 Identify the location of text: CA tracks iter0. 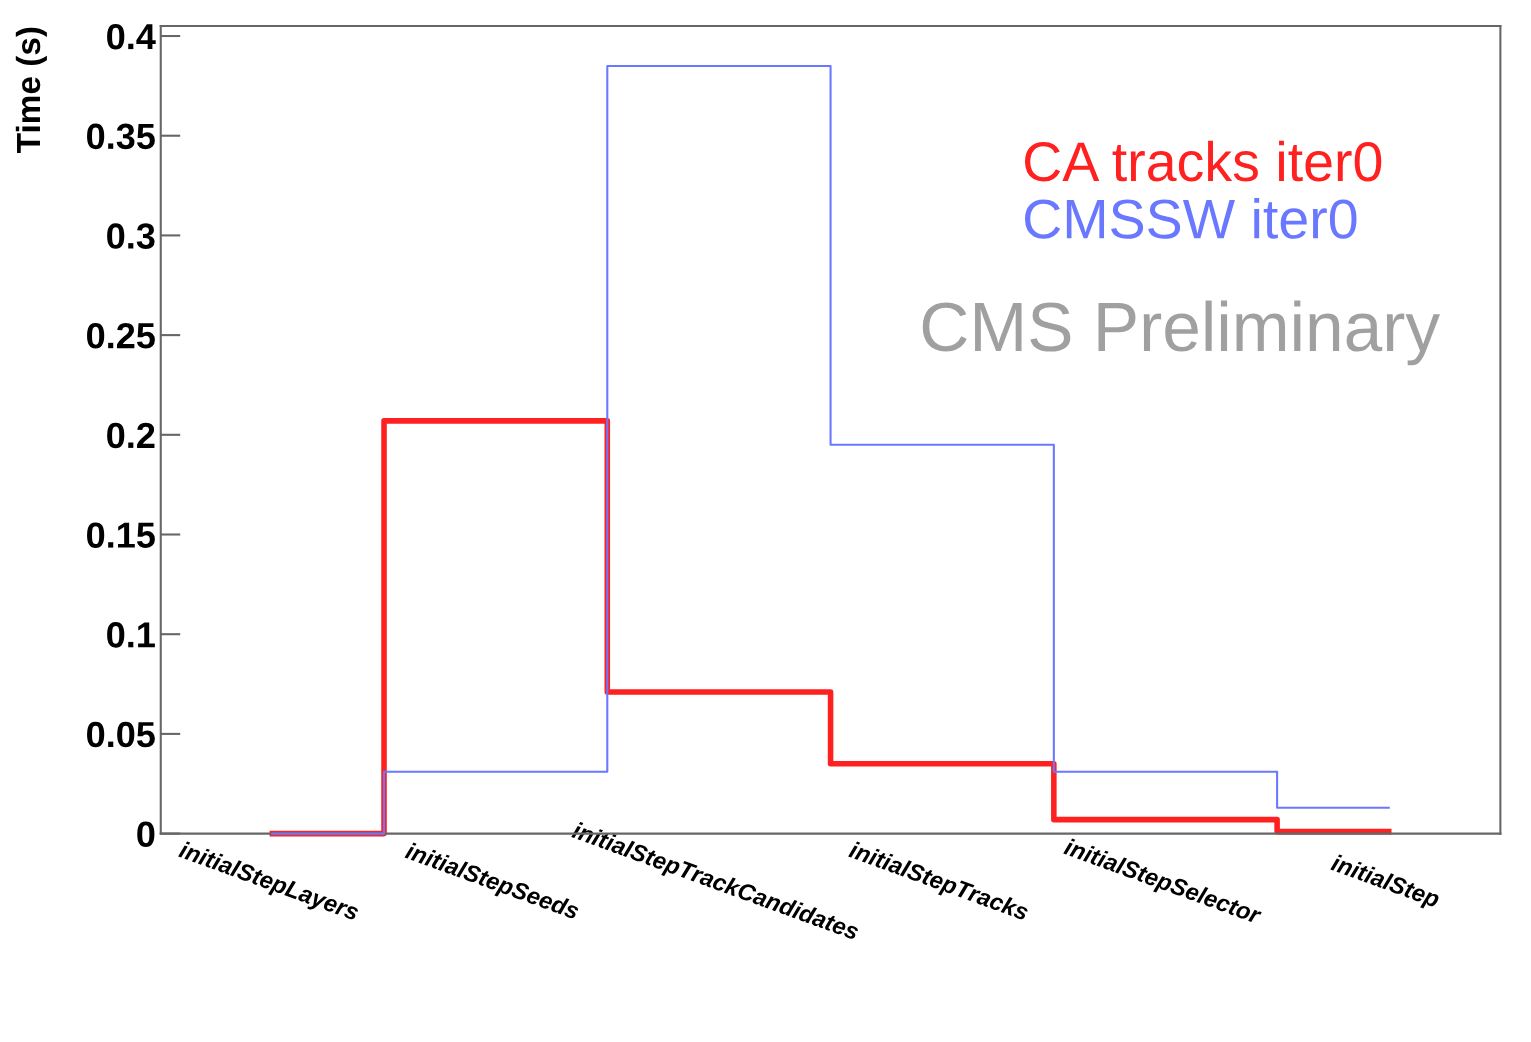
(1203, 161).